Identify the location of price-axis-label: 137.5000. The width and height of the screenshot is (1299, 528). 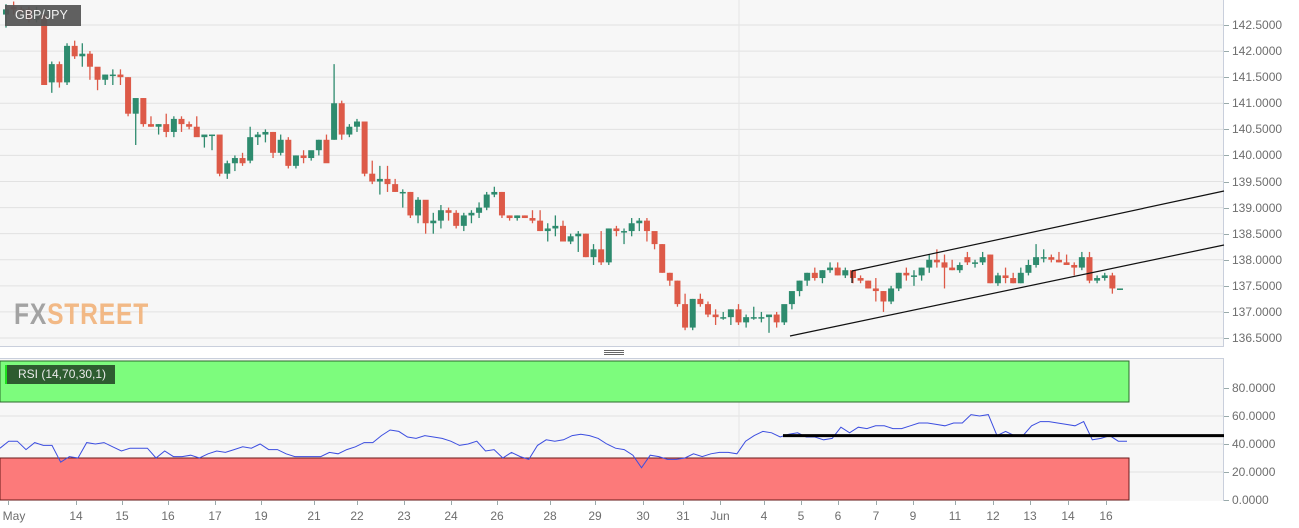
(1257, 285).